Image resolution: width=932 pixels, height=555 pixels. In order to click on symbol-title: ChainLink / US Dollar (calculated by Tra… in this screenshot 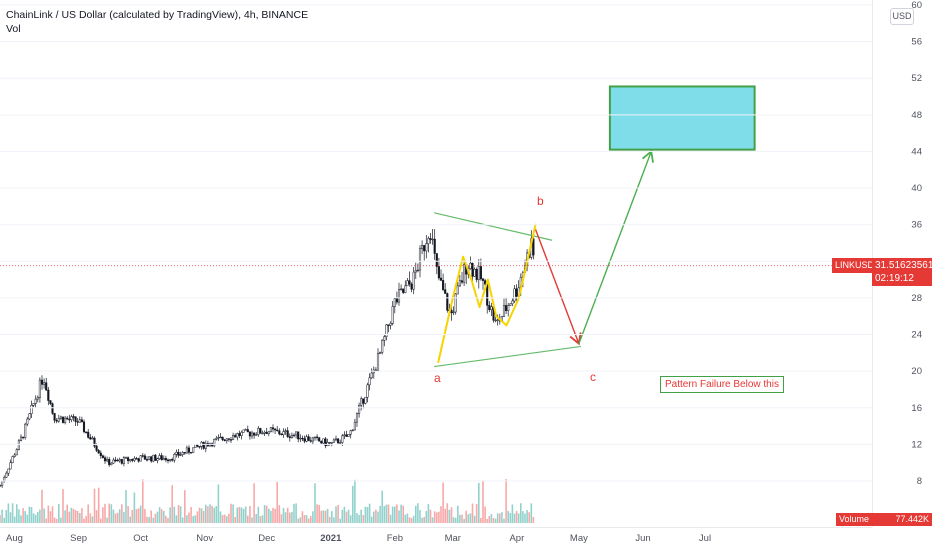, I will do `click(157, 15)`.